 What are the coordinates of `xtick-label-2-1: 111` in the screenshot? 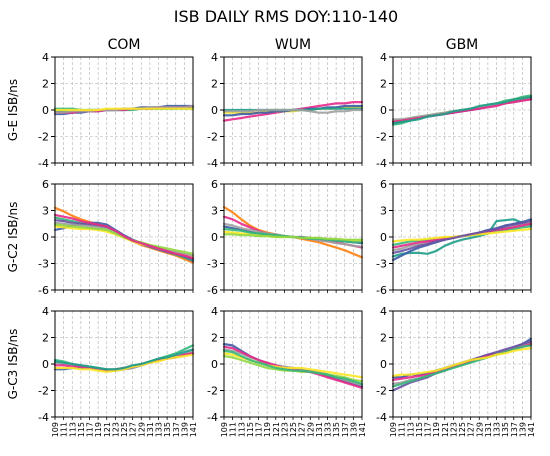 It's located at (402, 429).